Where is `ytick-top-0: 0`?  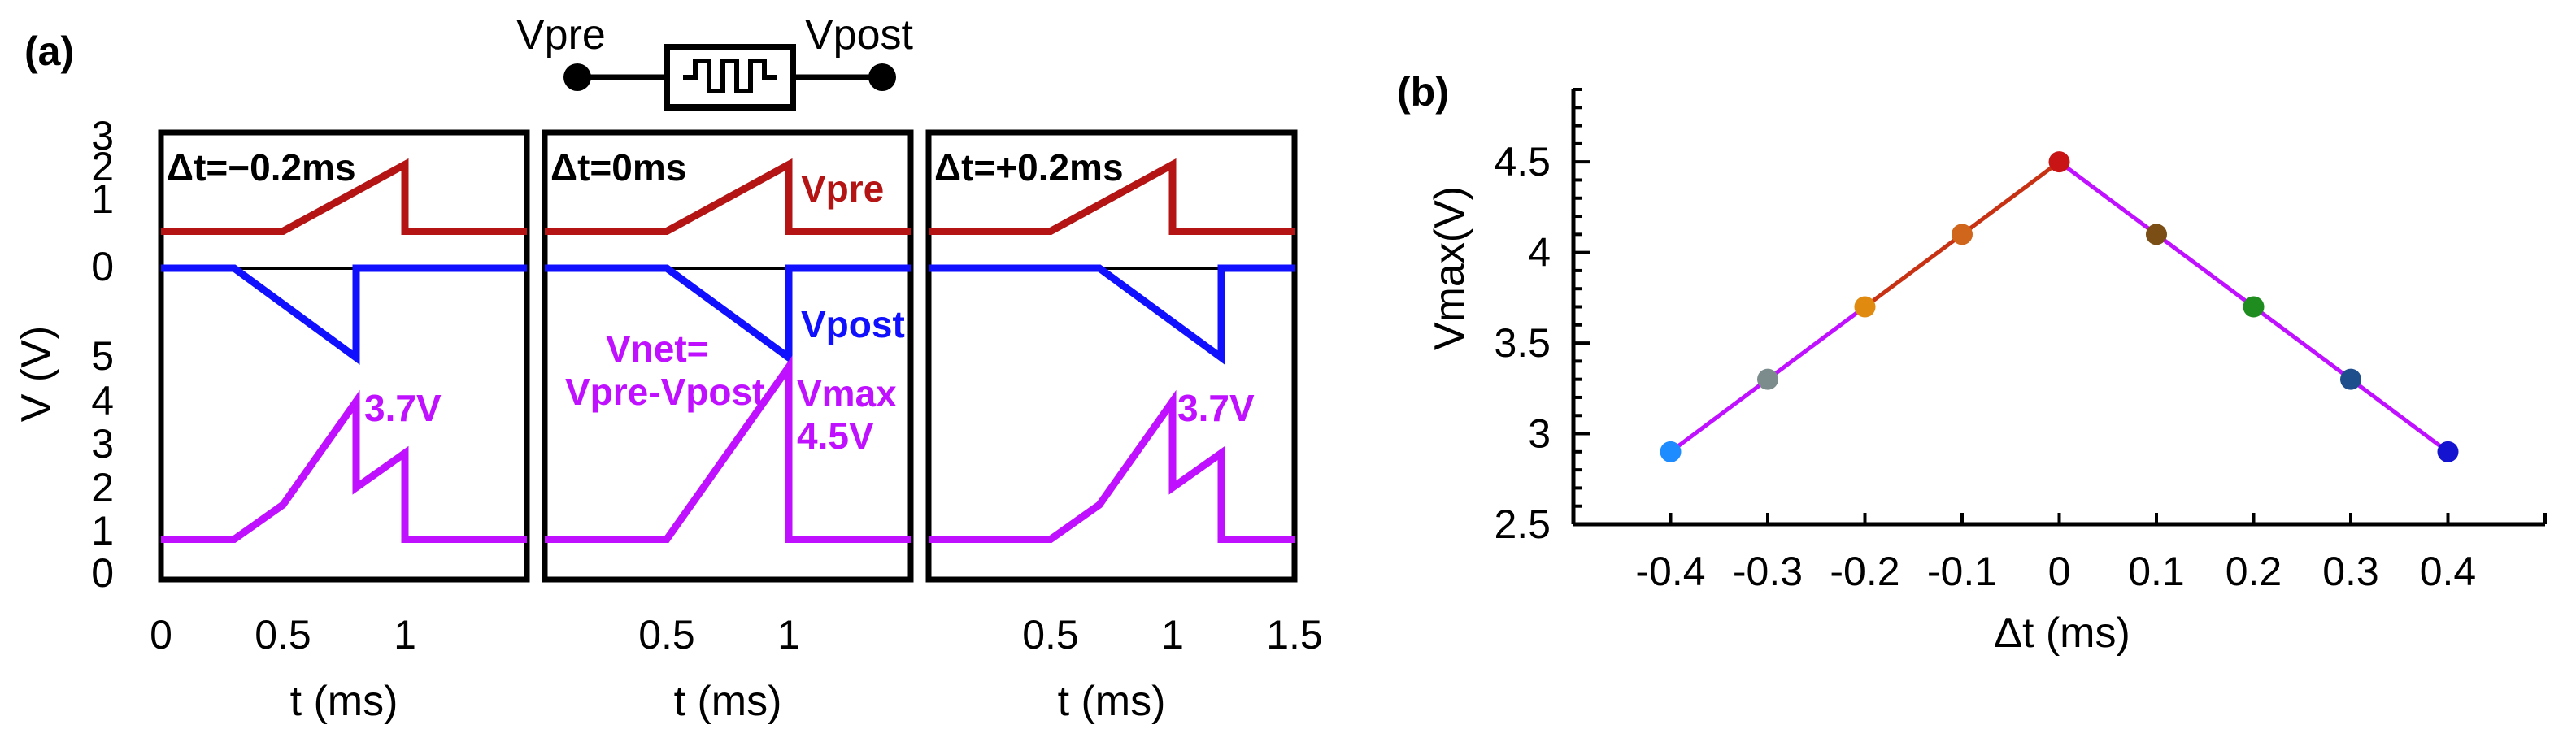 ytick-top-0: 0 is located at coordinates (103, 266).